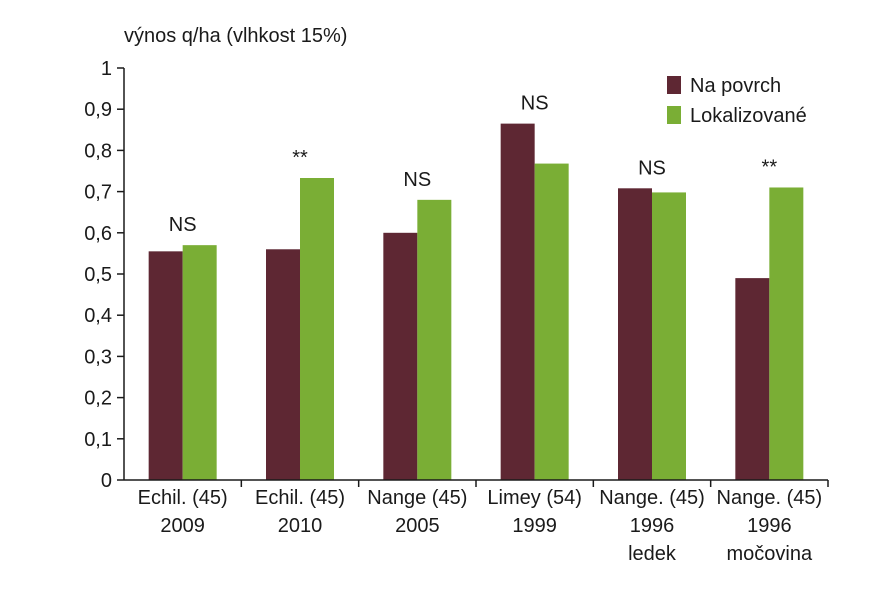 The height and width of the screenshot is (591, 886). I want to click on x-category-label: 1999, so click(534, 526).